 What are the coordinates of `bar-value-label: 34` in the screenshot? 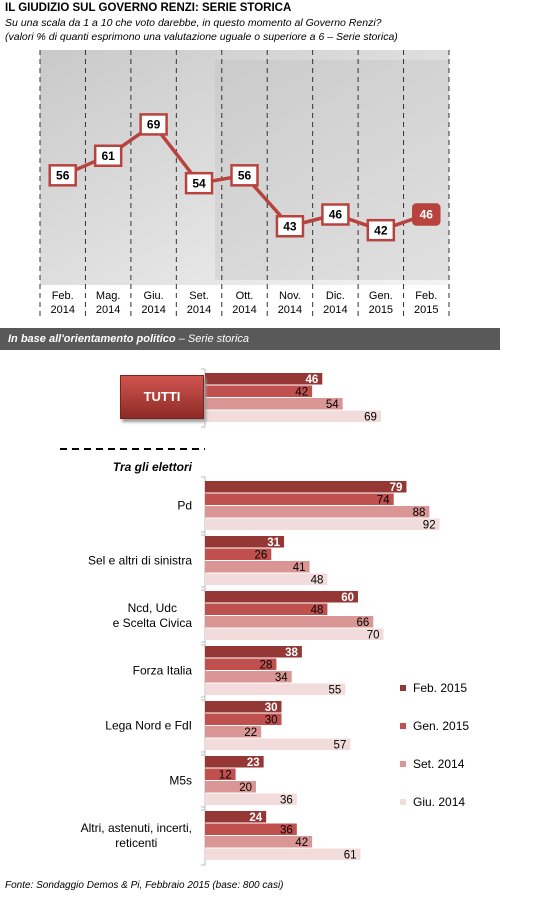 It's located at (281, 678).